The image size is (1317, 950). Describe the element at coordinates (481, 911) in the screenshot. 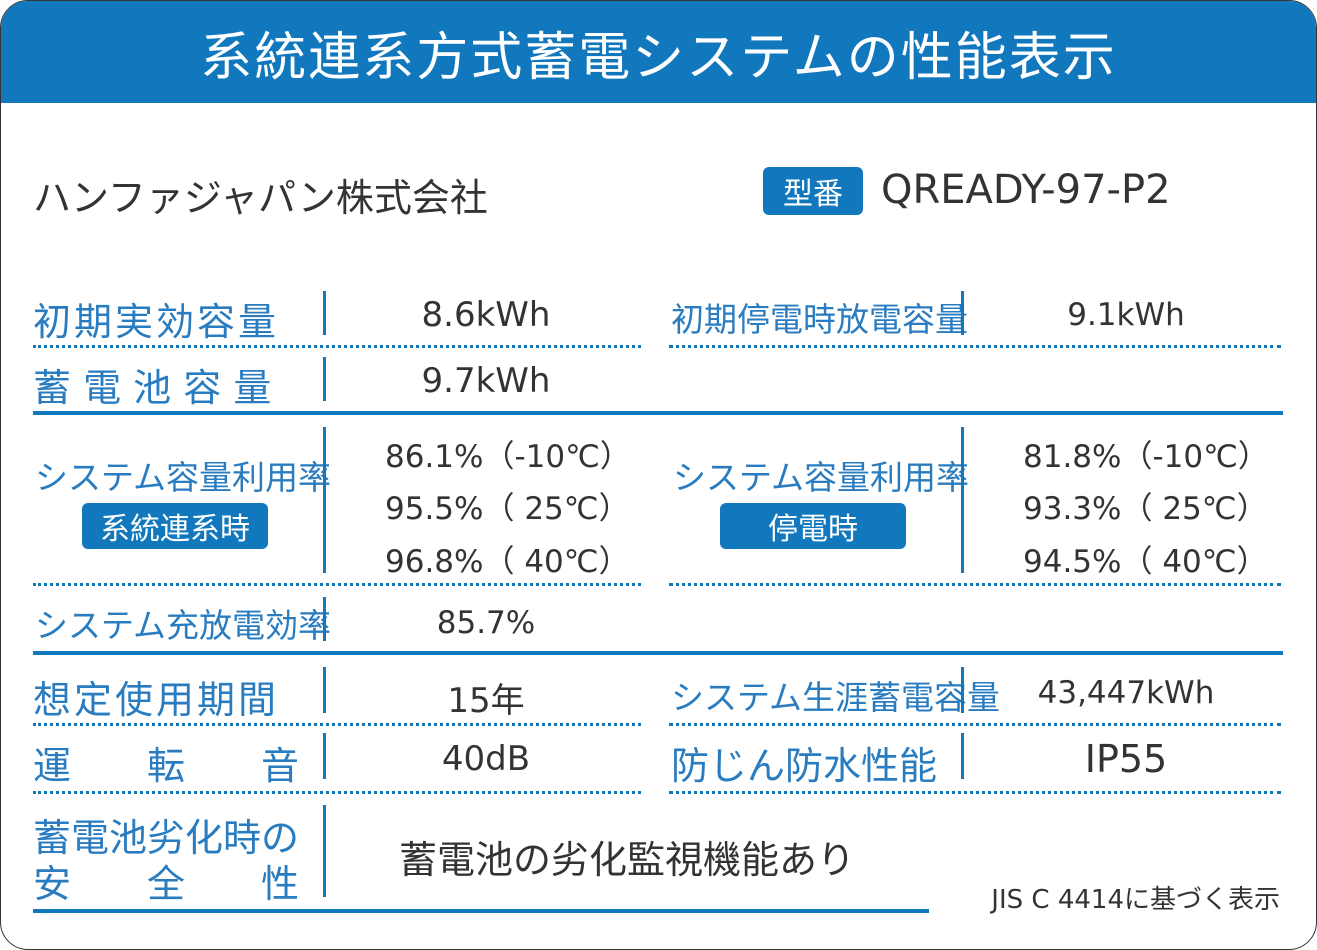

I see `bottom-separator` at that location.